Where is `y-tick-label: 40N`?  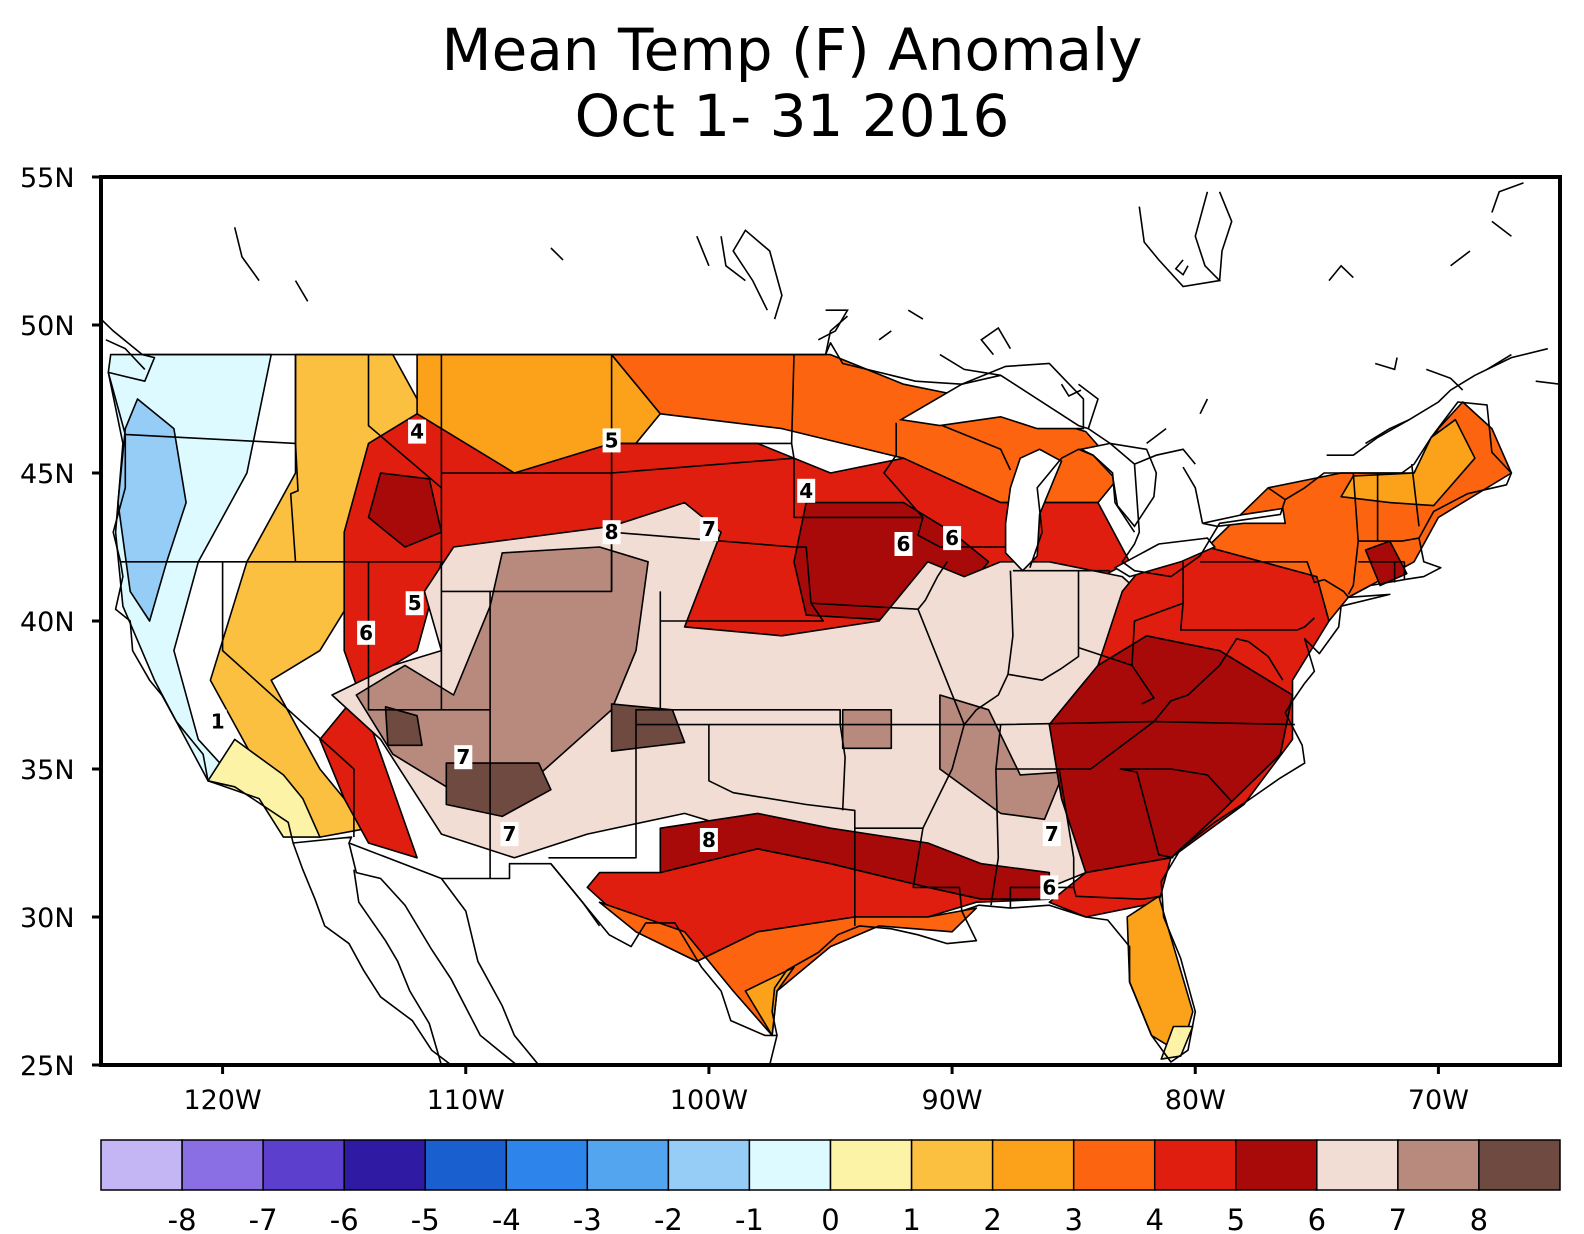 y-tick-label: 40N is located at coordinates (47, 622).